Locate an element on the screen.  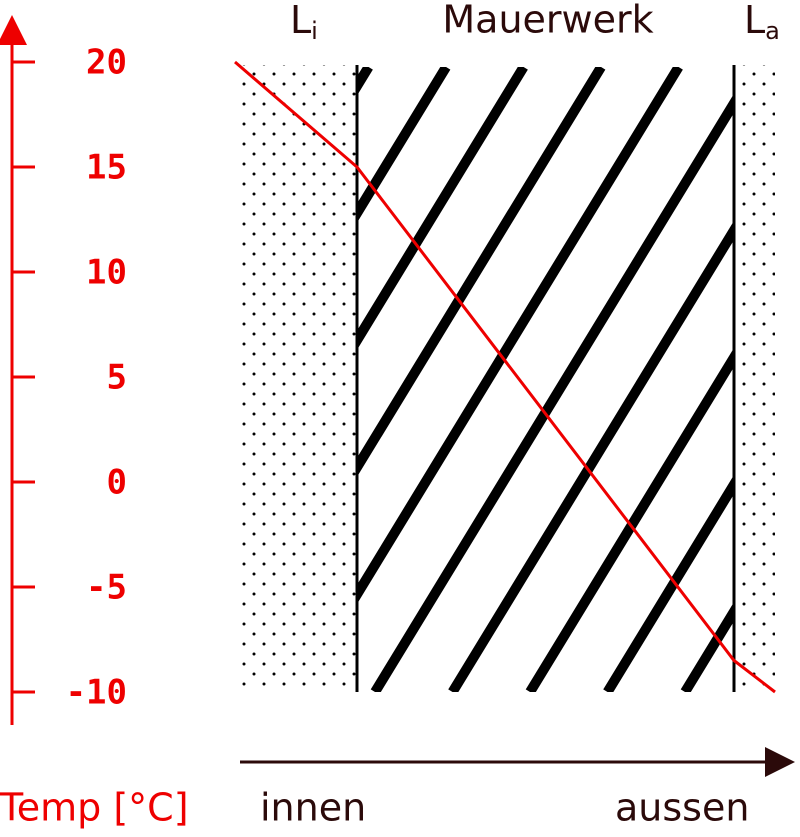
x-start-label: innen is located at coordinates (313, 808).